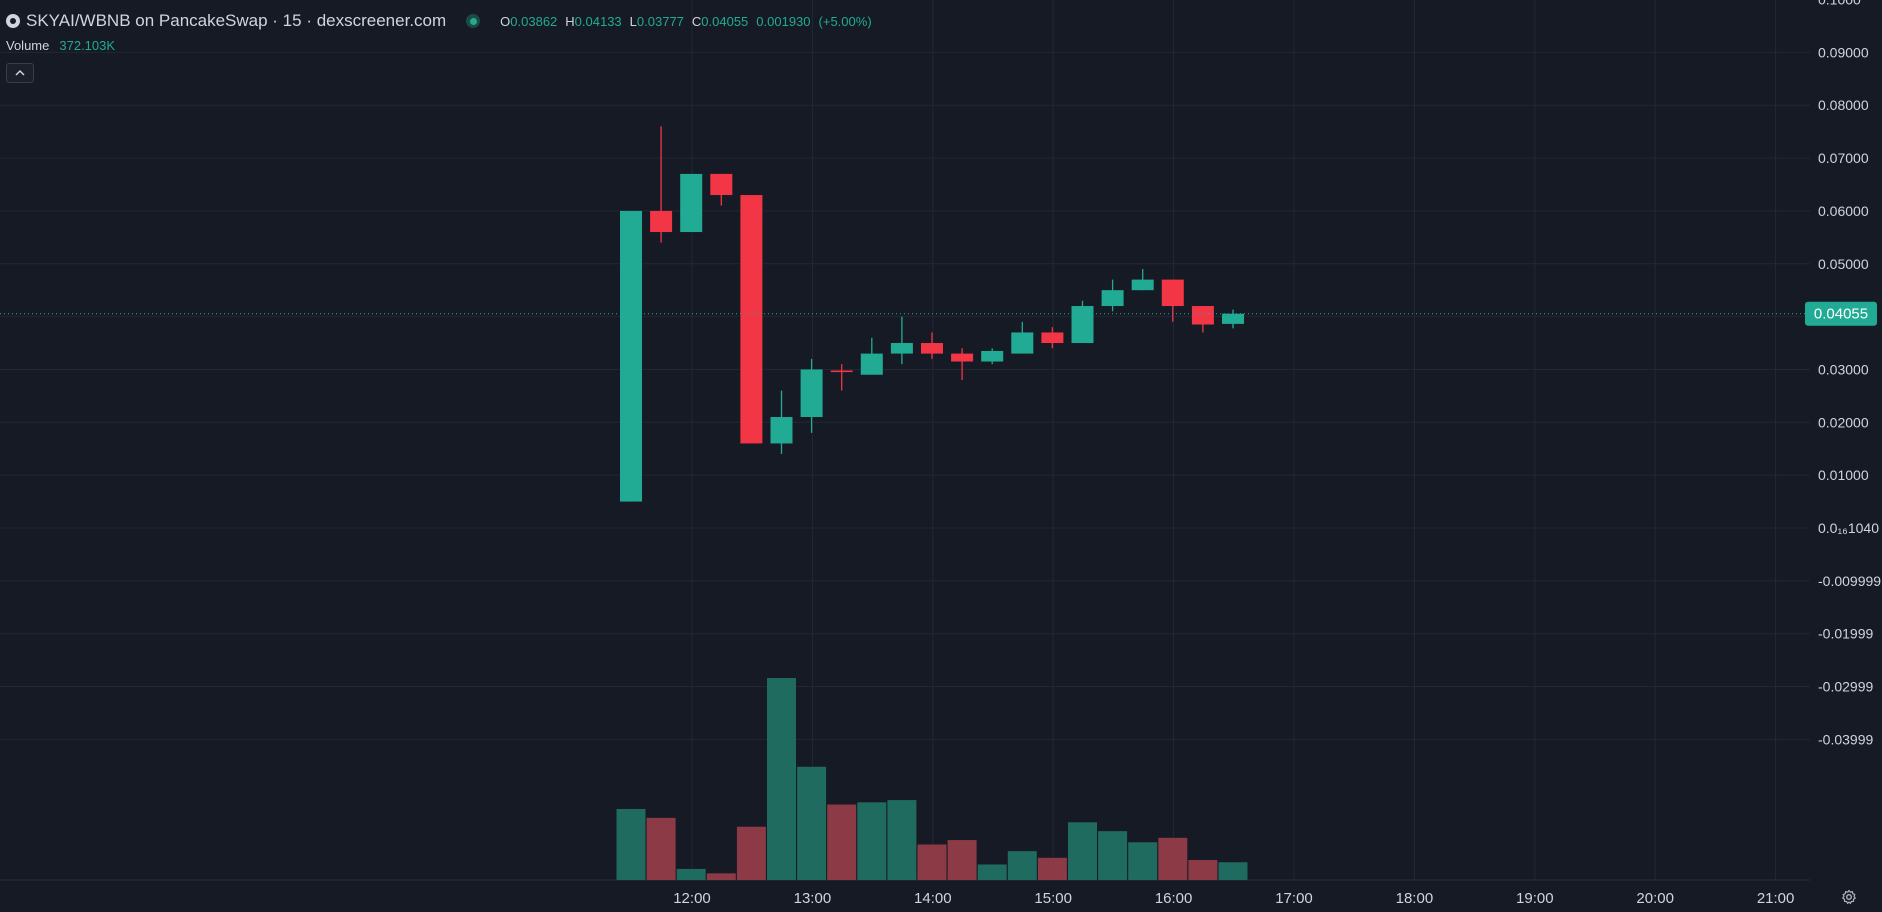 The height and width of the screenshot is (912, 1882). I want to click on y-tick-label: 0.03000, so click(1843, 369).